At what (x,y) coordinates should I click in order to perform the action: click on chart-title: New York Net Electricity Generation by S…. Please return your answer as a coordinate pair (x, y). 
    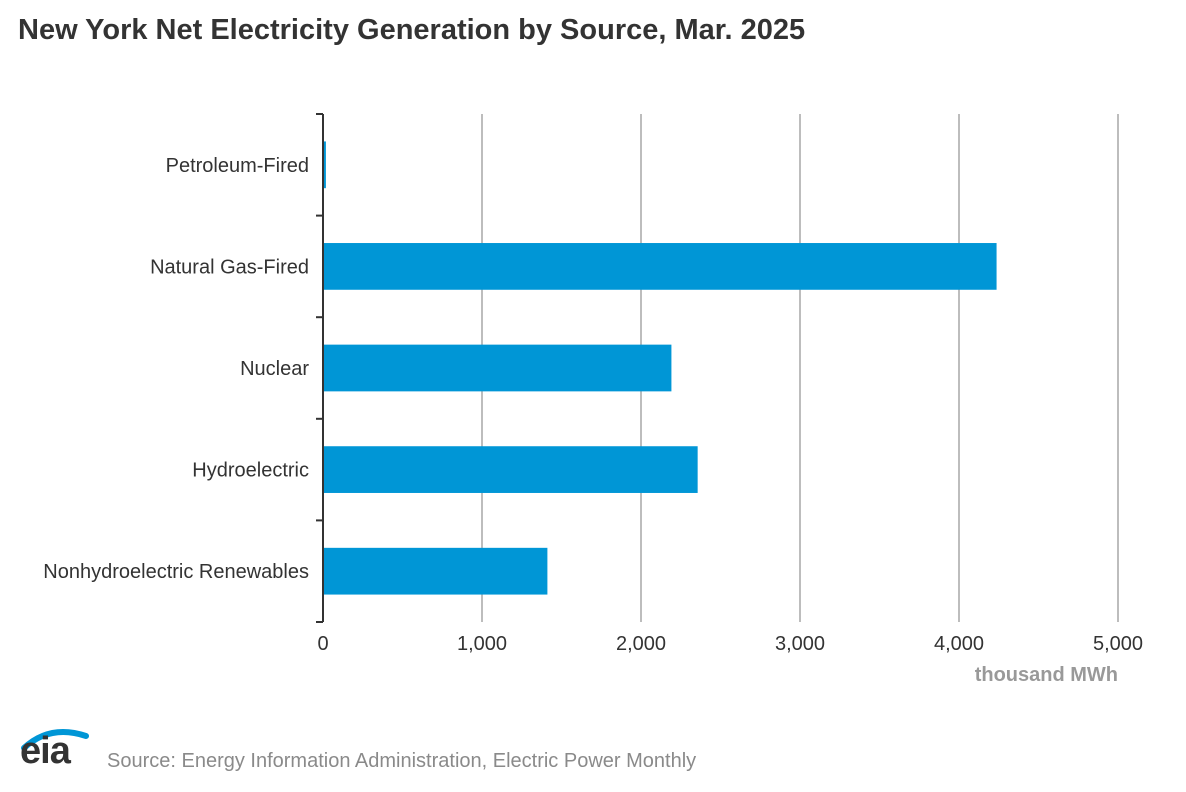
    Looking at the image, I should click on (412, 30).